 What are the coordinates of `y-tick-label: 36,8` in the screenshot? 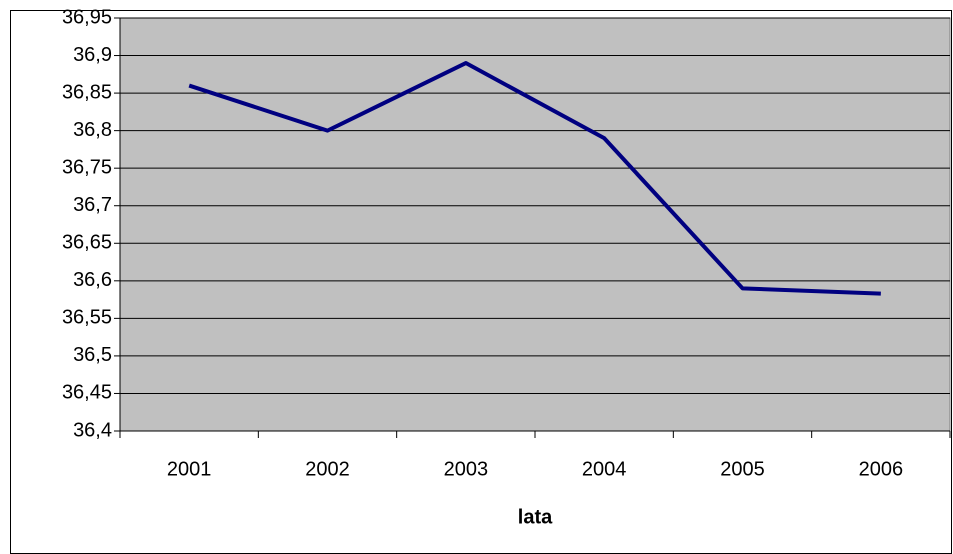 It's located at (92, 130).